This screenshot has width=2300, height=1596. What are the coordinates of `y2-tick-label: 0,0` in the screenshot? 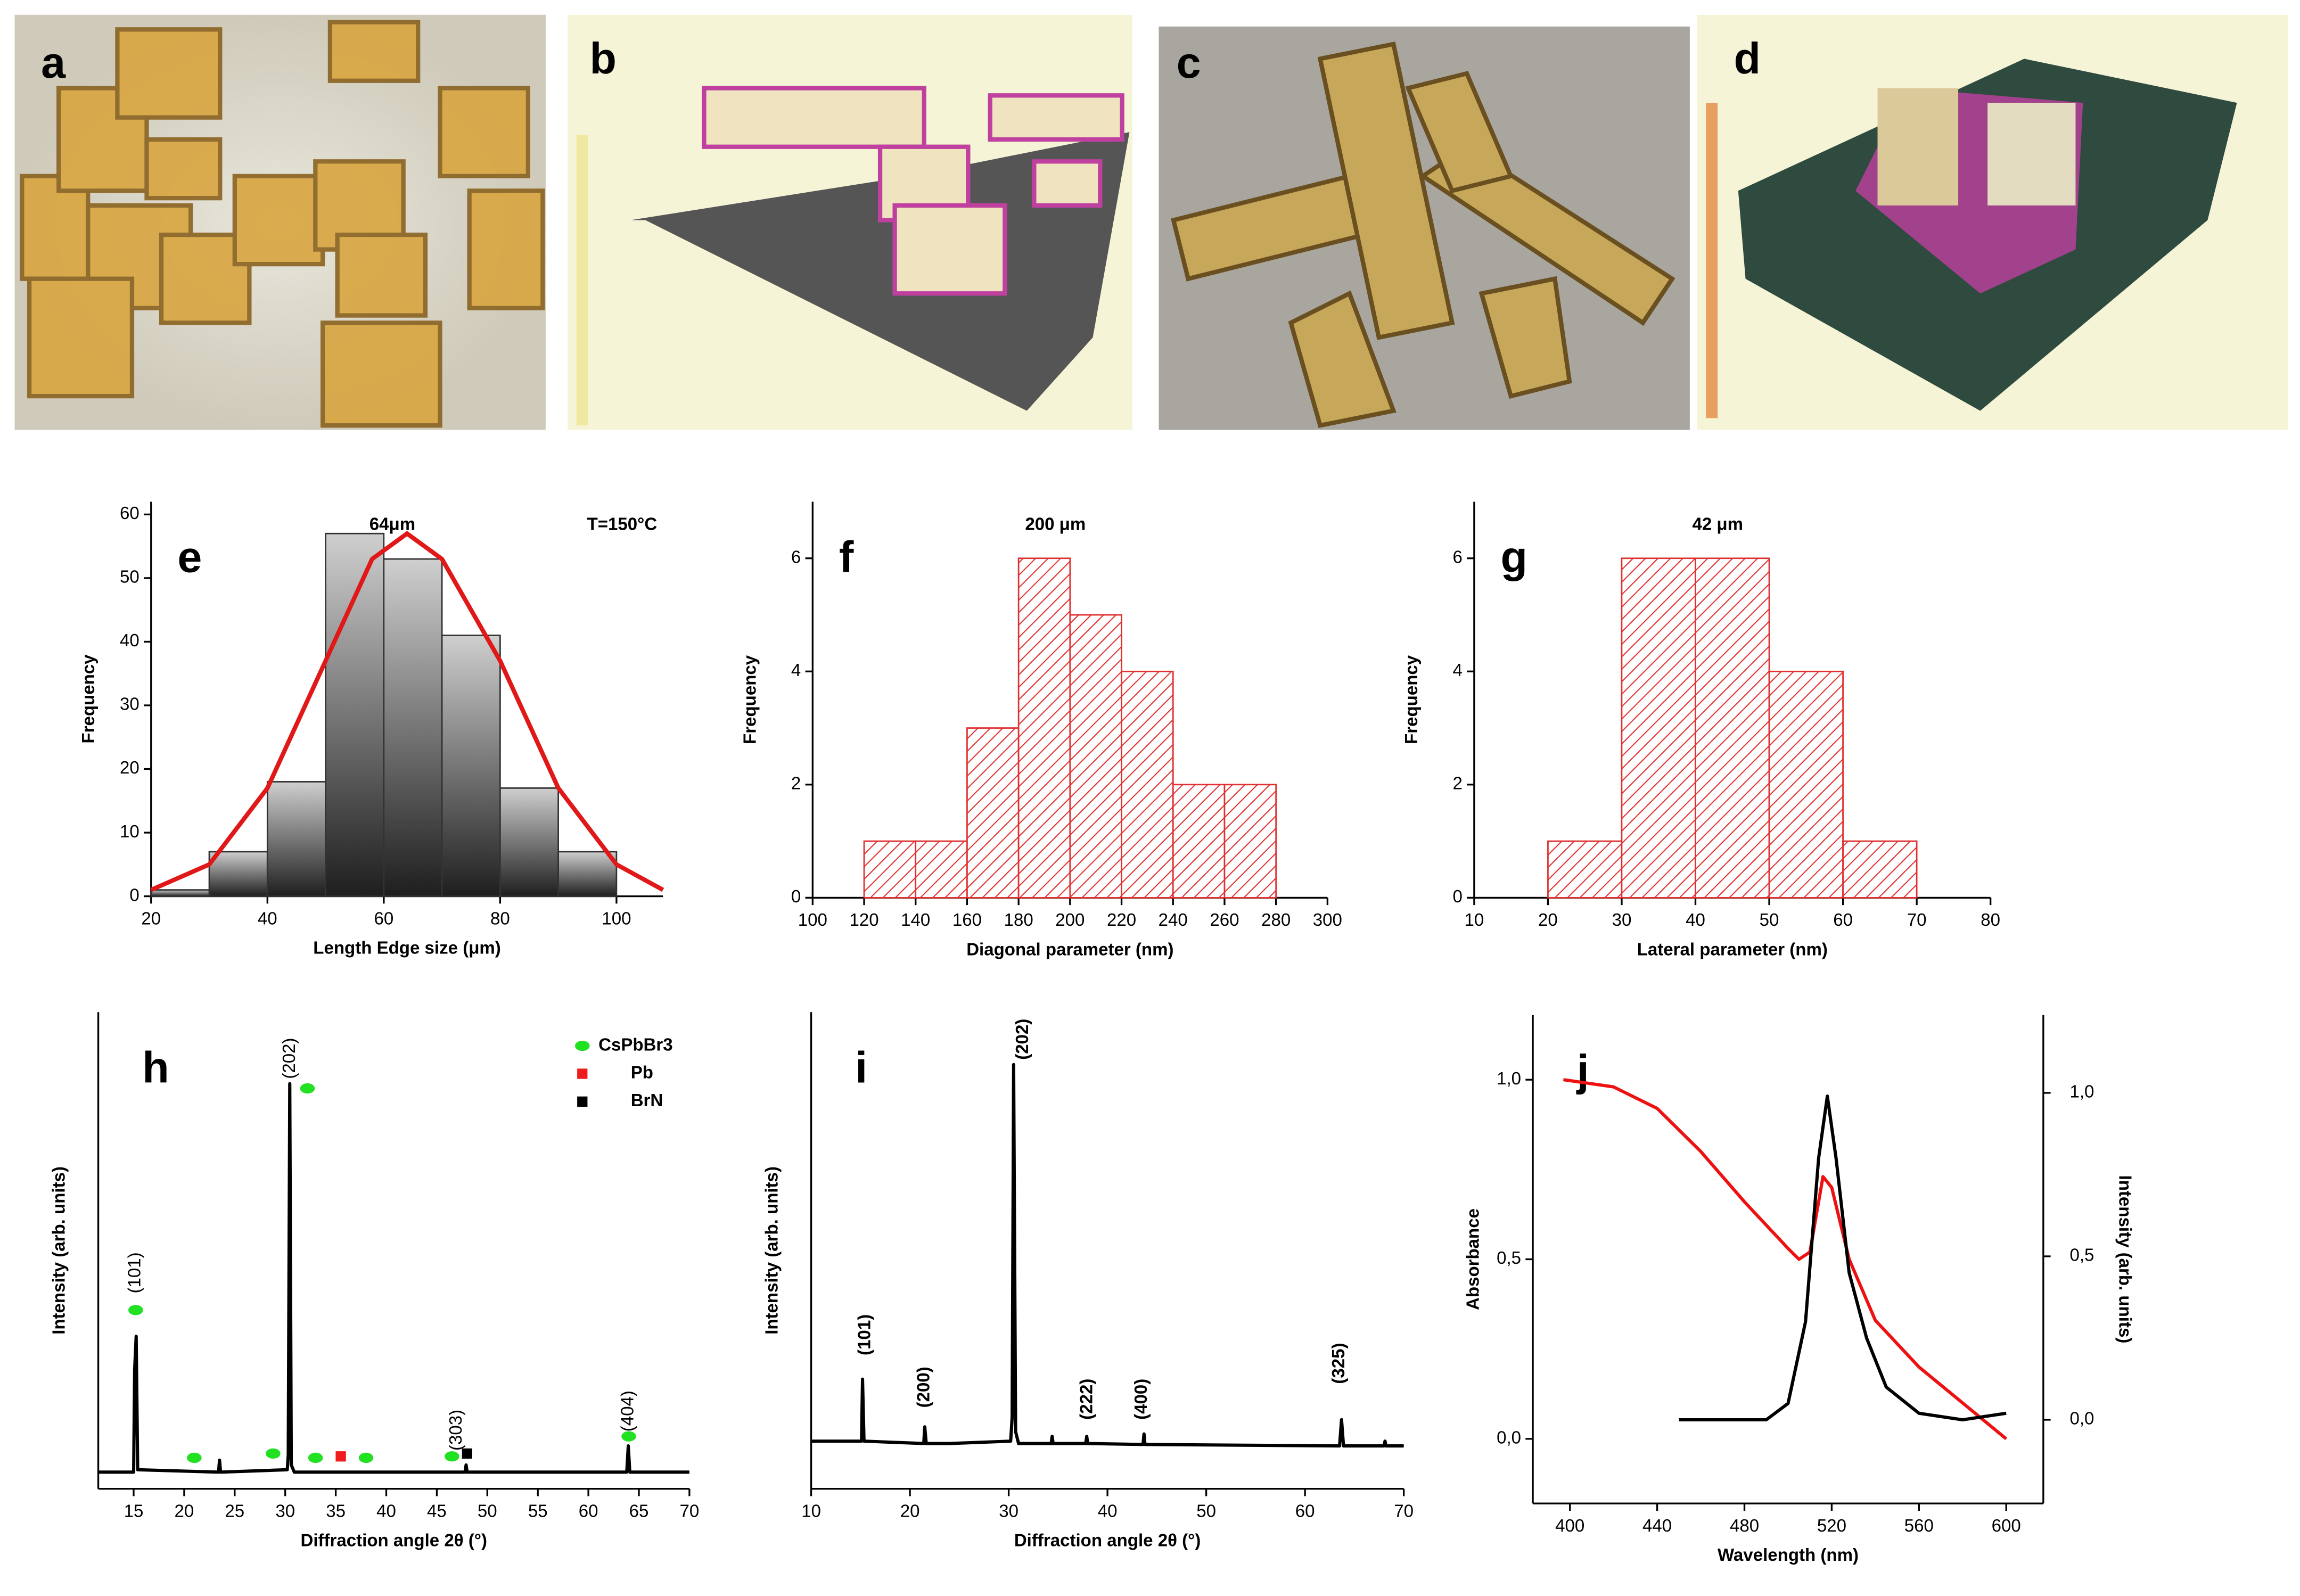 It's located at (2081, 1419).